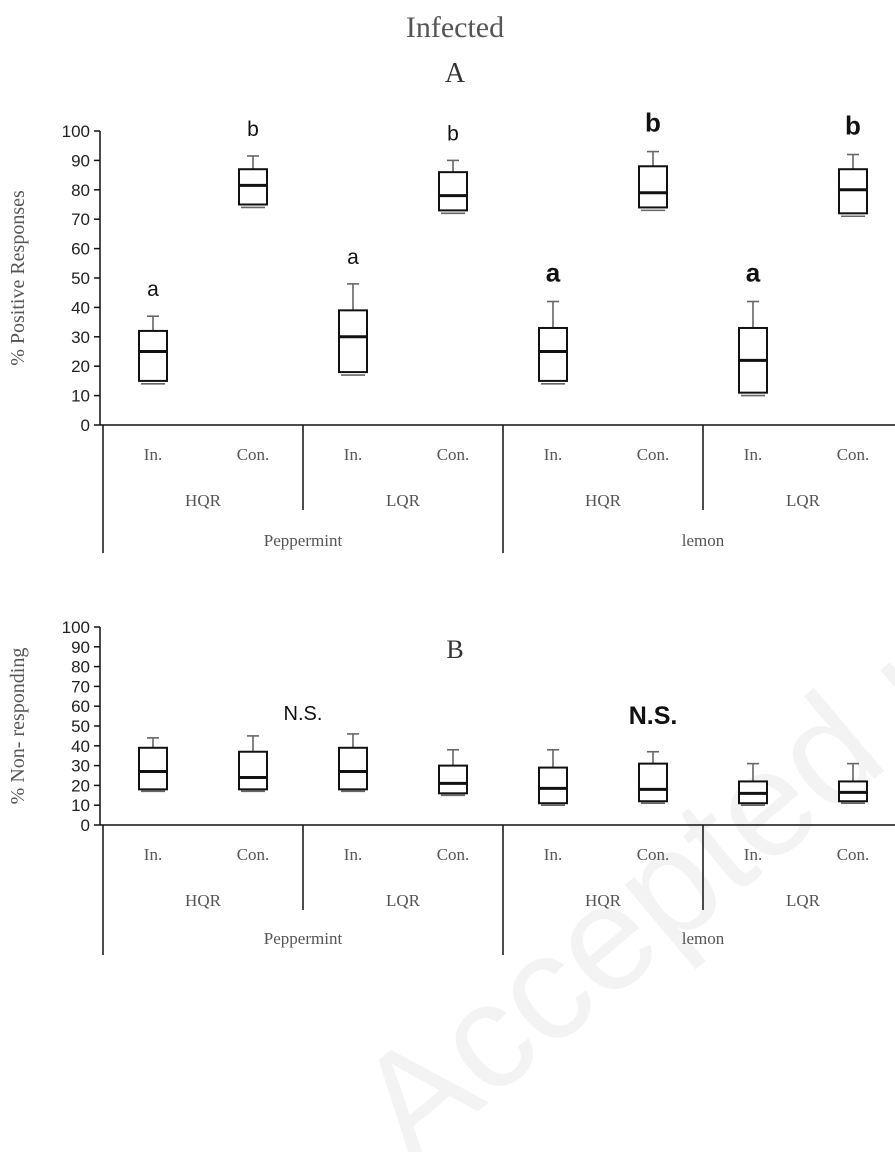 The height and width of the screenshot is (1152, 895). I want to click on y-axis-label: % Positive Responses, so click(18, 278).